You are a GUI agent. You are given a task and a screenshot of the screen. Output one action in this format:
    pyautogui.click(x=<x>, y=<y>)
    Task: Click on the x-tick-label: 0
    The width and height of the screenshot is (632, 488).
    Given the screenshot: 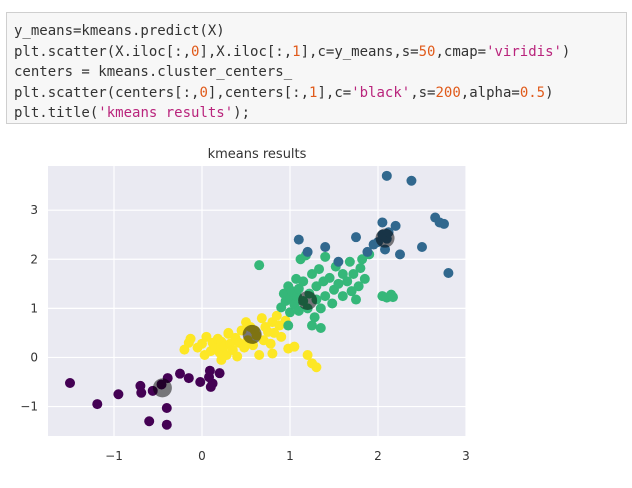 What is the action you would take?
    pyautogui.click(x=202, y=456)
    